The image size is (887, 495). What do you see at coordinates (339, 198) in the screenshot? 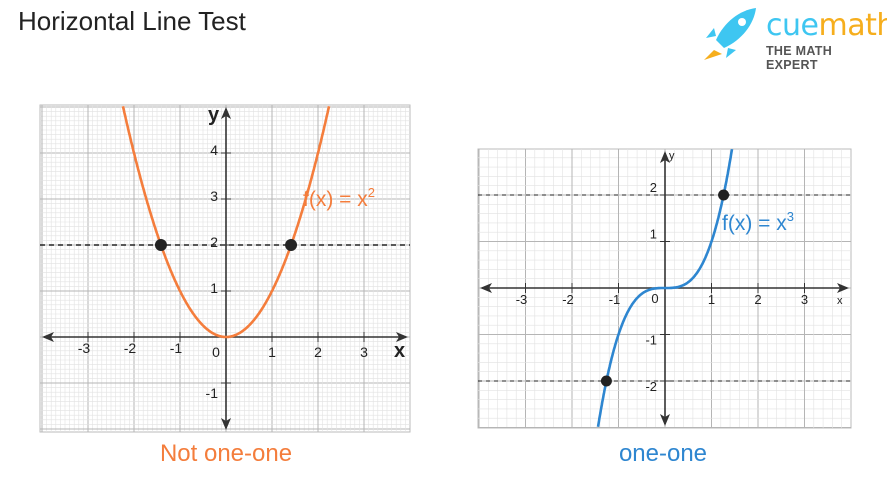
I see `function-label: f(x) = x2` at bounding box center [339, 198].